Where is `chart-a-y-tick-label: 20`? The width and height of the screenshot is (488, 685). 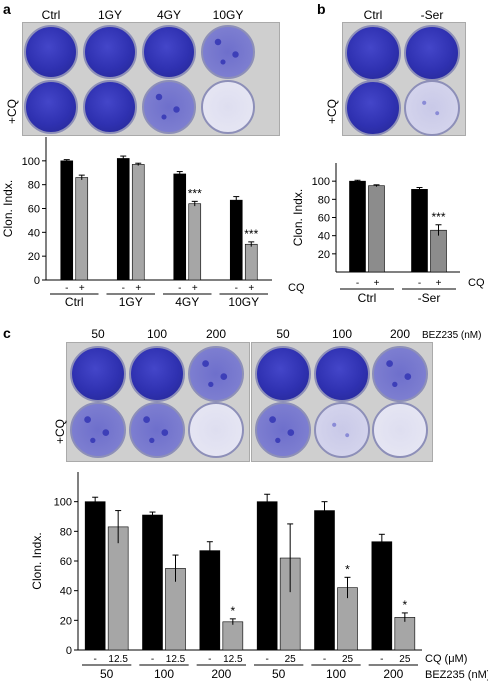 chart-a-y-tick-label: 20 is located at coordinates (34, 257).